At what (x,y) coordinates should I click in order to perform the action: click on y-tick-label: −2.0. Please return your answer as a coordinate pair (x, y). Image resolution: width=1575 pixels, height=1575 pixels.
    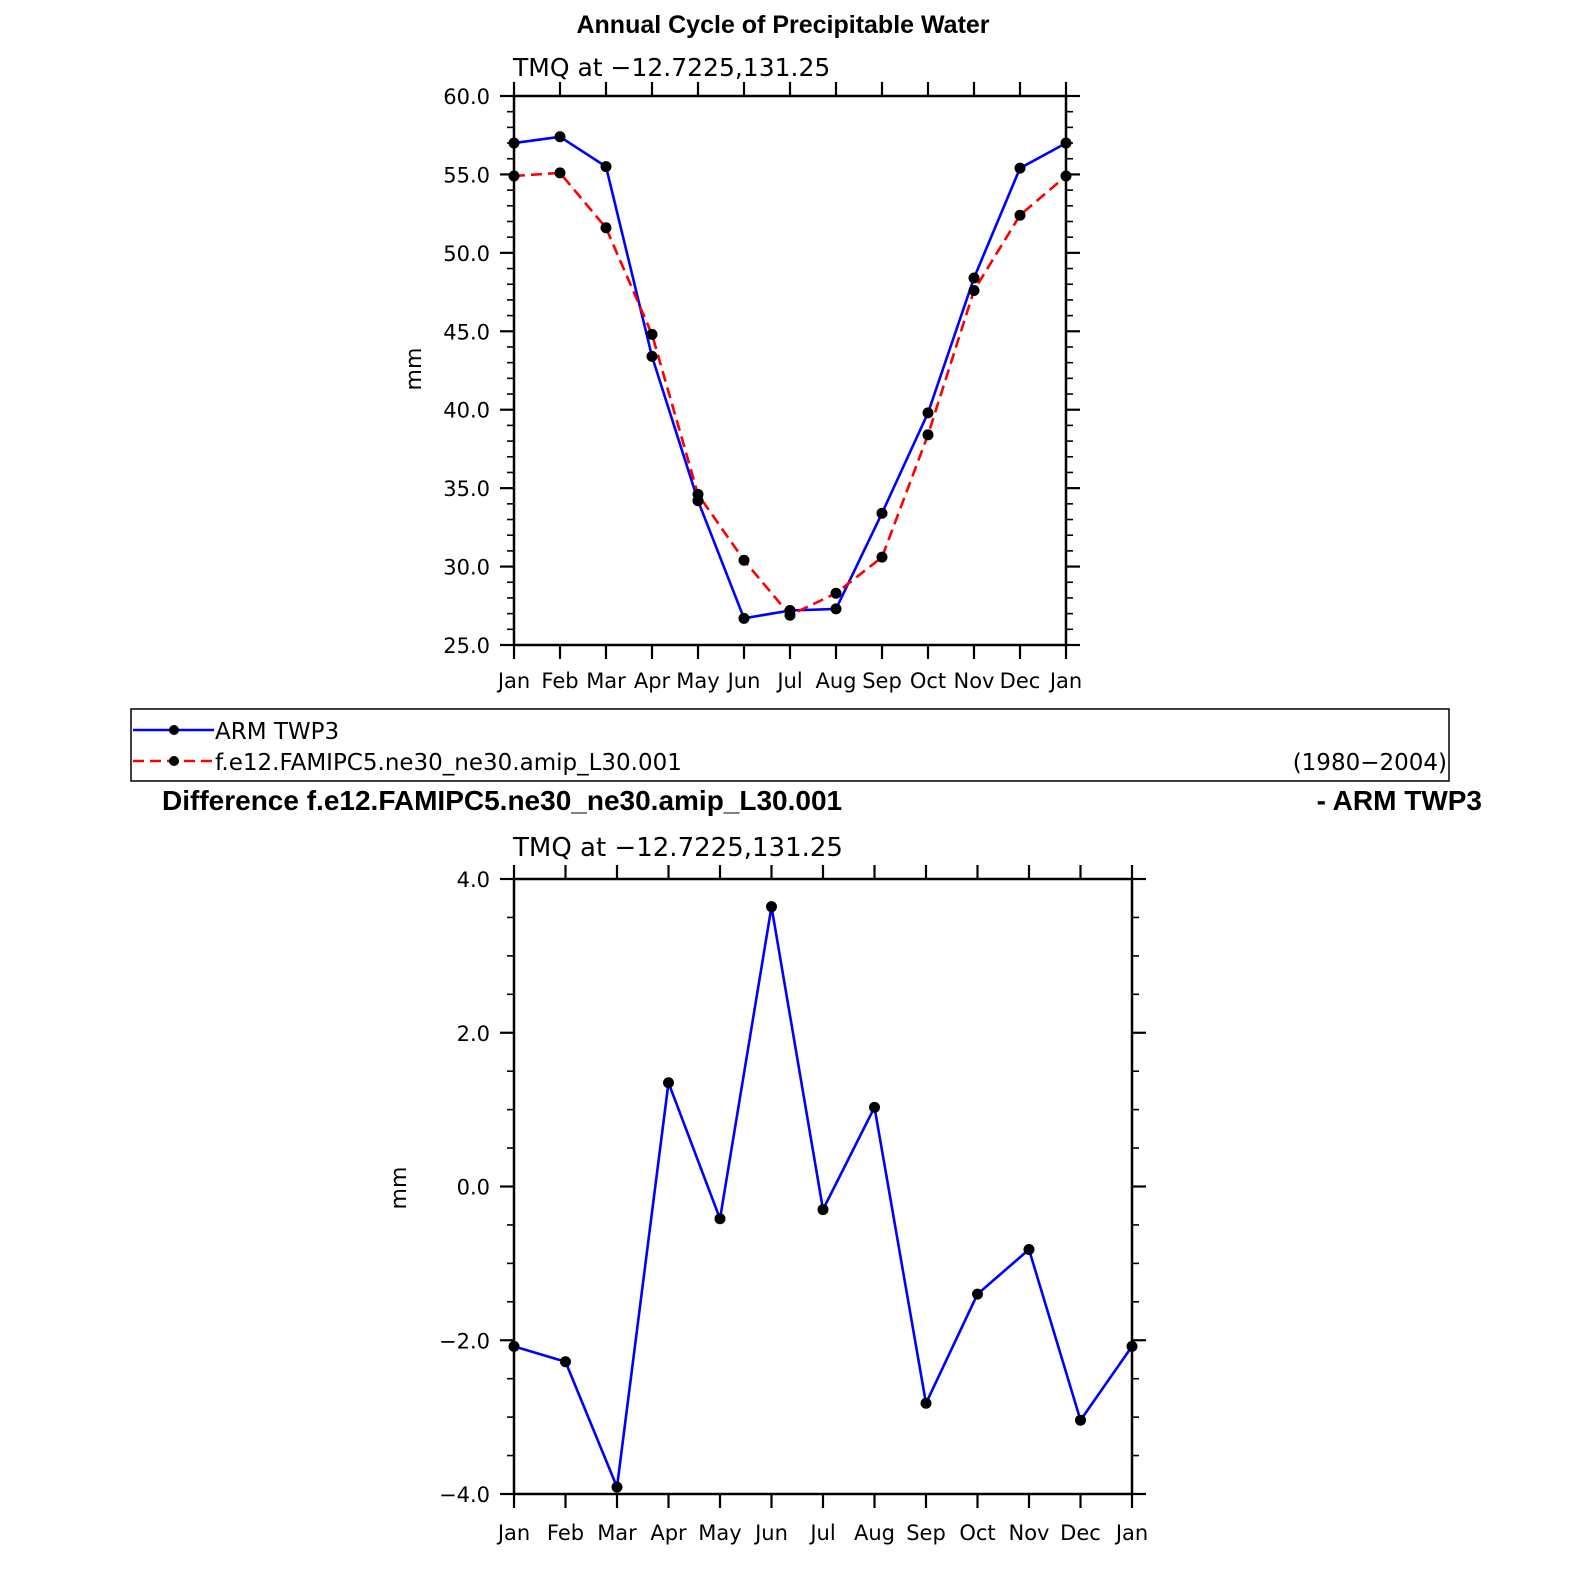
    Looking at the image, I should click on (464, 1341).